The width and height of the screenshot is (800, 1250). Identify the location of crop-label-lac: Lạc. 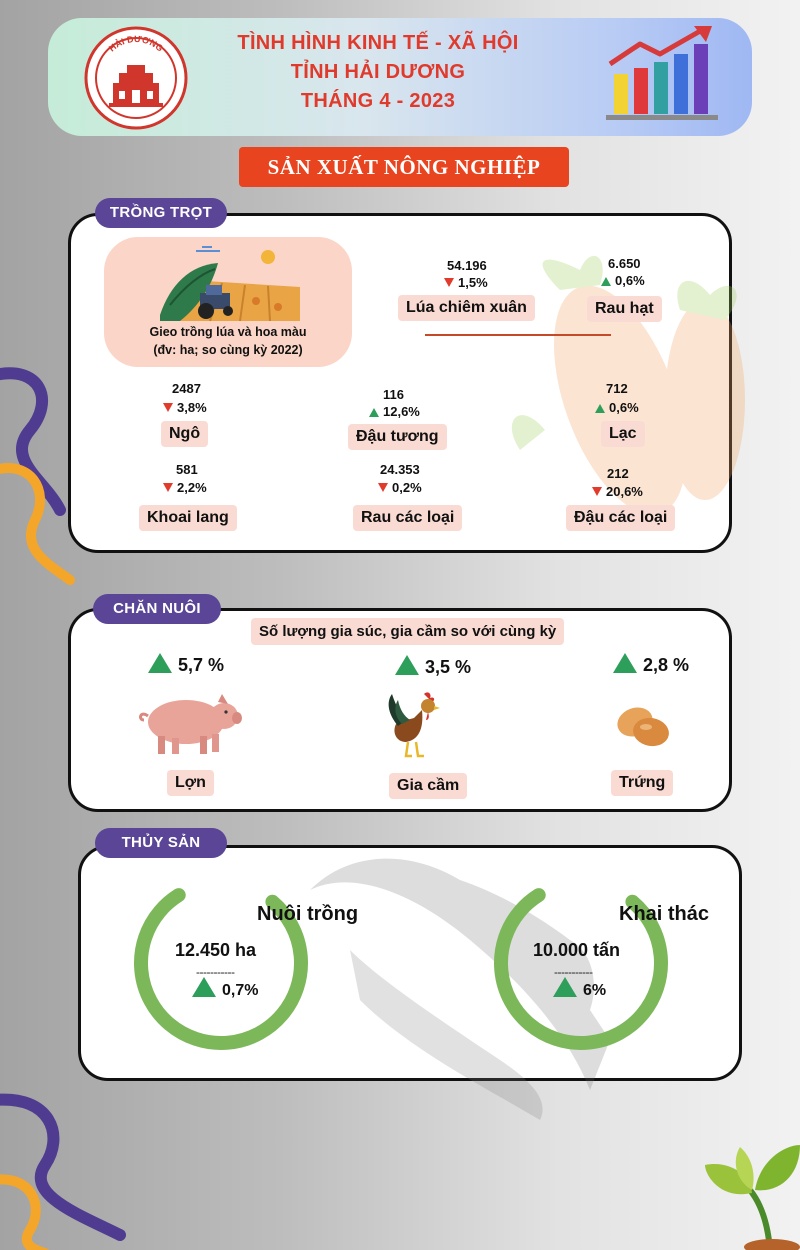
(623, 434).